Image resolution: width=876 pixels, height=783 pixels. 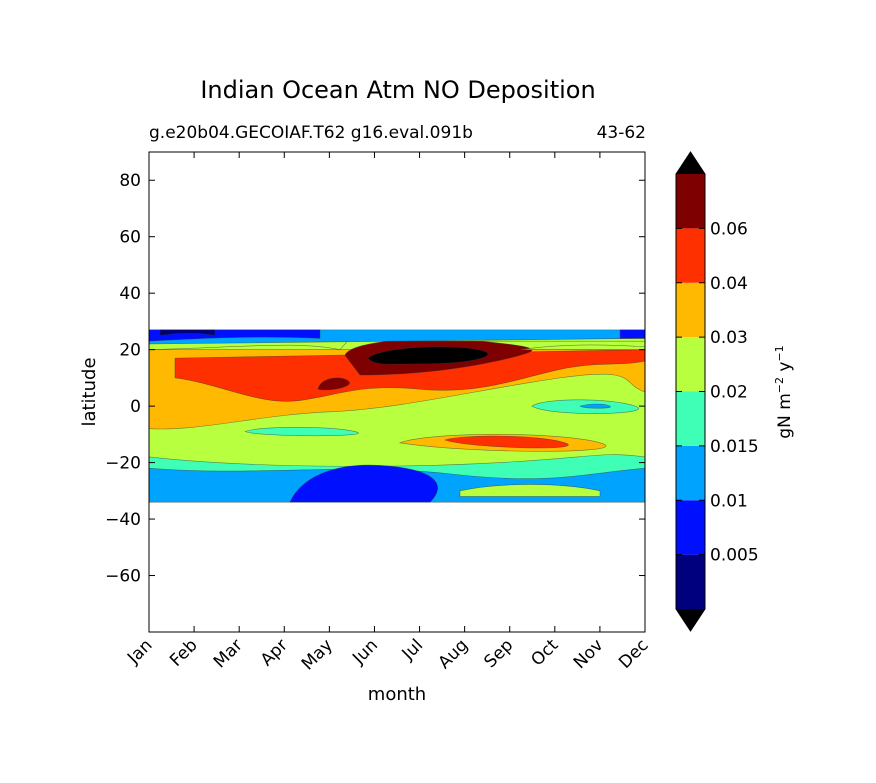 I want to click on colorbar-frame, so click(x=690, y=391).